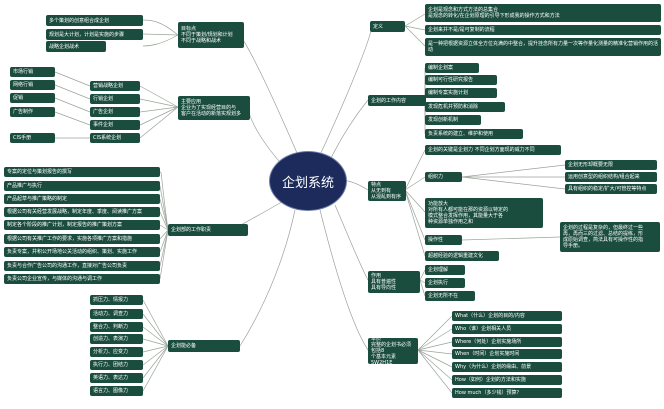 Image resolution: width=664 pixels, height=409 pixels. Describe the element at coordinates (507, 380) in the screenshot. I see `essence-item: How（如何）企划的方法和实施` at that location.